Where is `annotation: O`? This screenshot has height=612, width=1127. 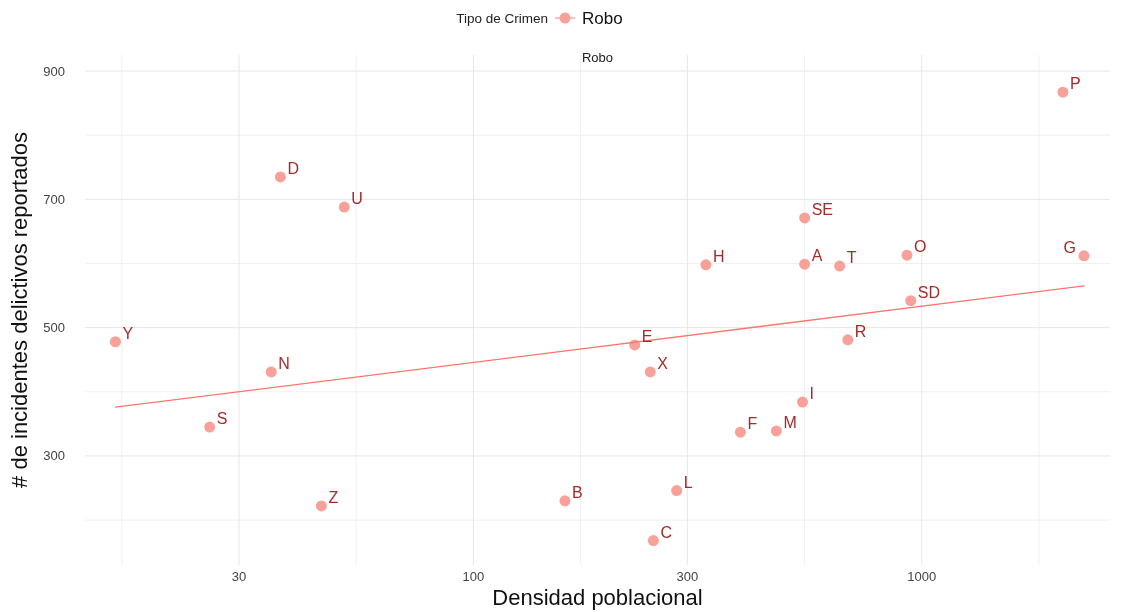
annotation: O is located at coordinates (920, 247).